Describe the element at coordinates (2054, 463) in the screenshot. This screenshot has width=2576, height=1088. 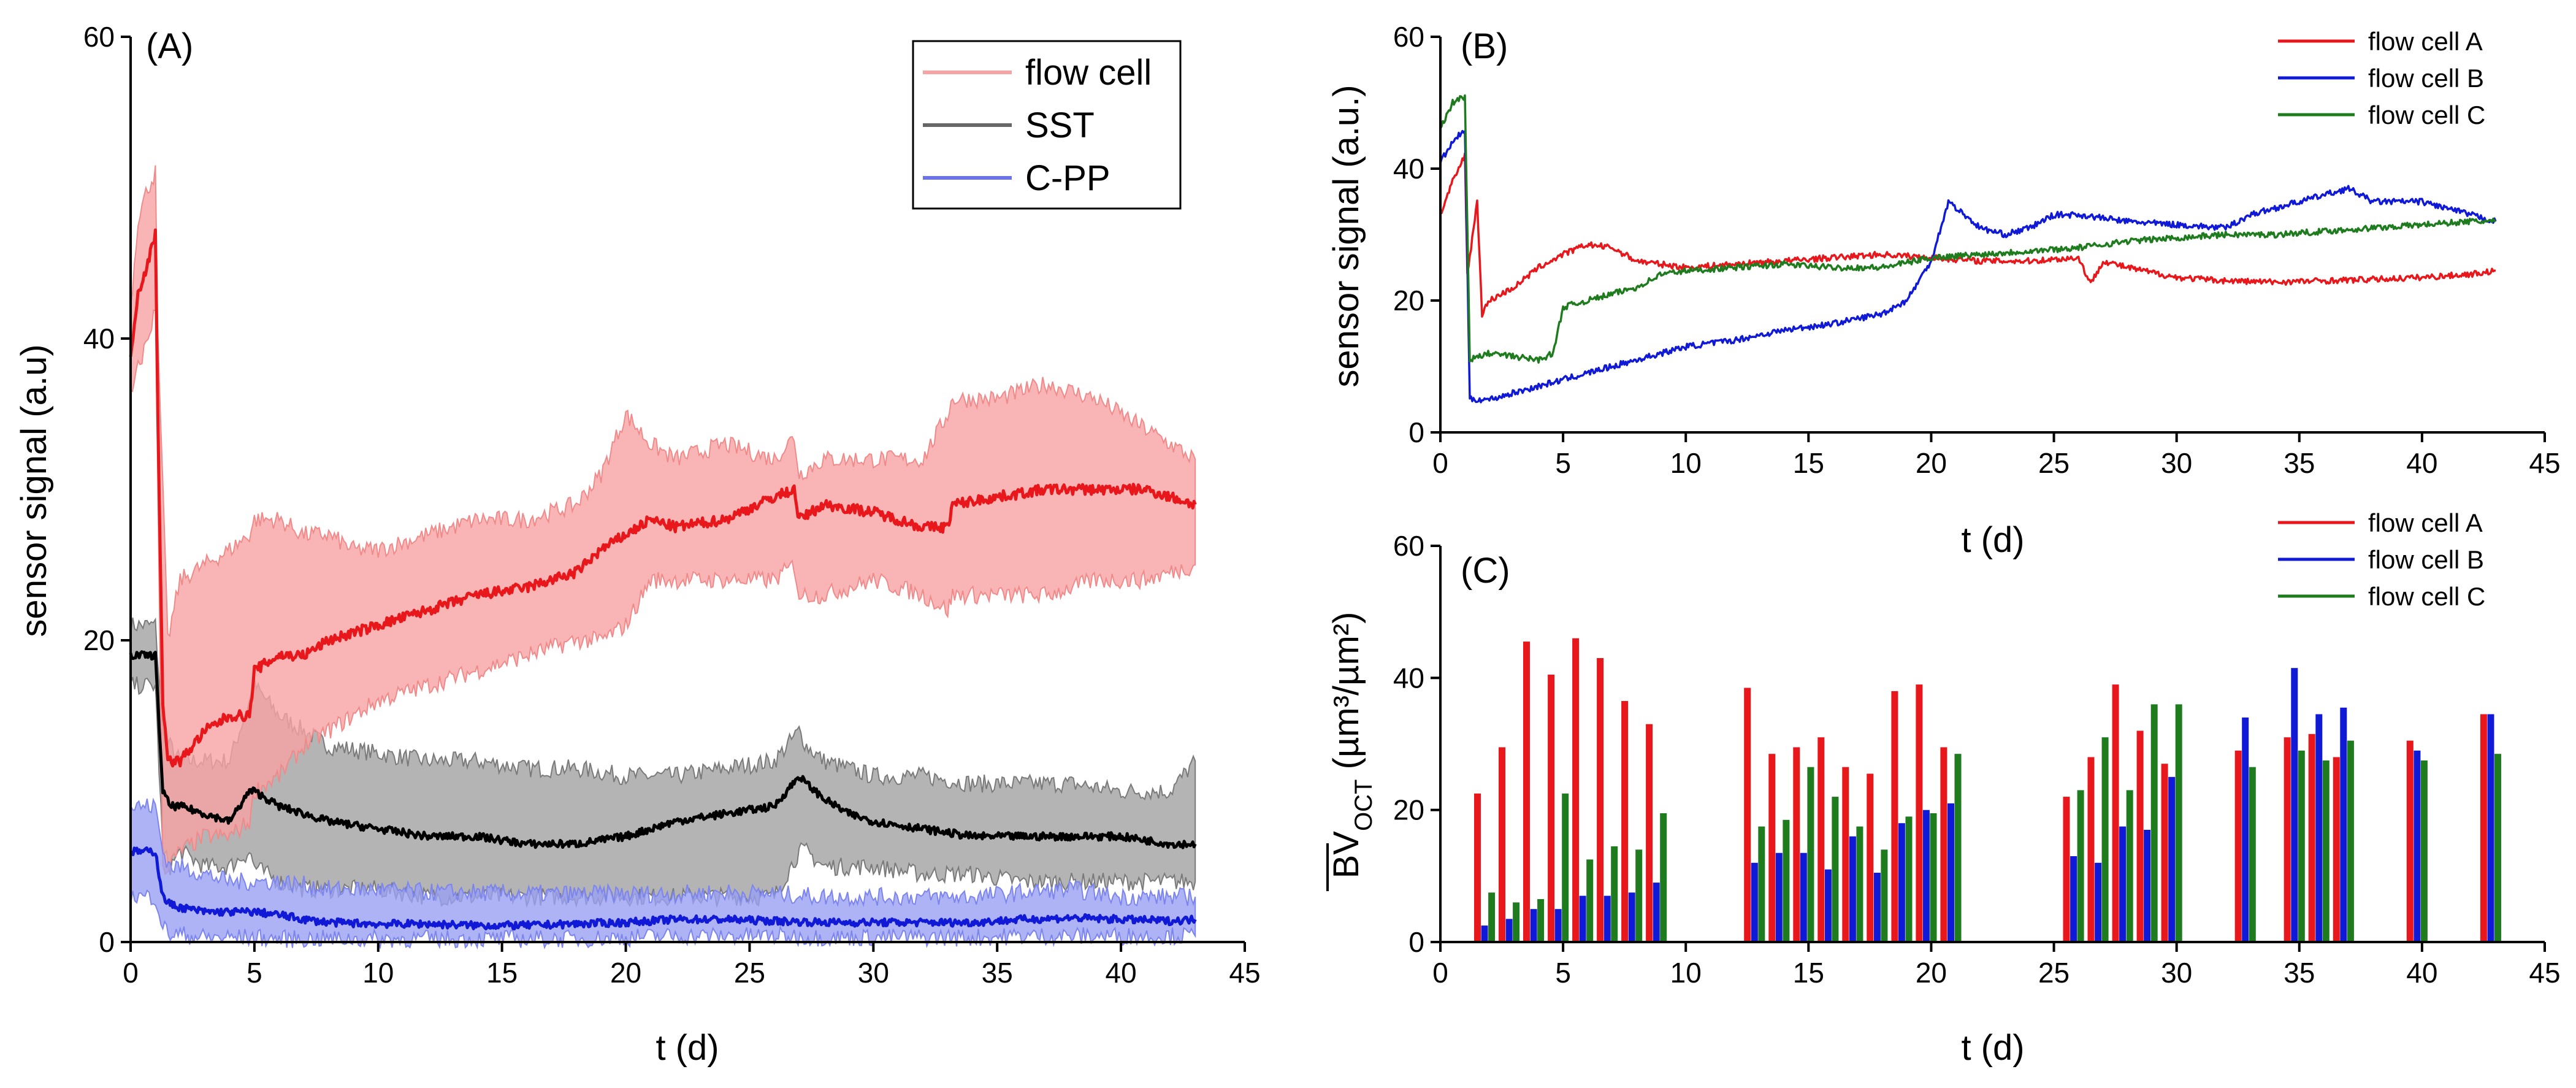
I see `panel-b-x-tick-label-25: 25` at that location.